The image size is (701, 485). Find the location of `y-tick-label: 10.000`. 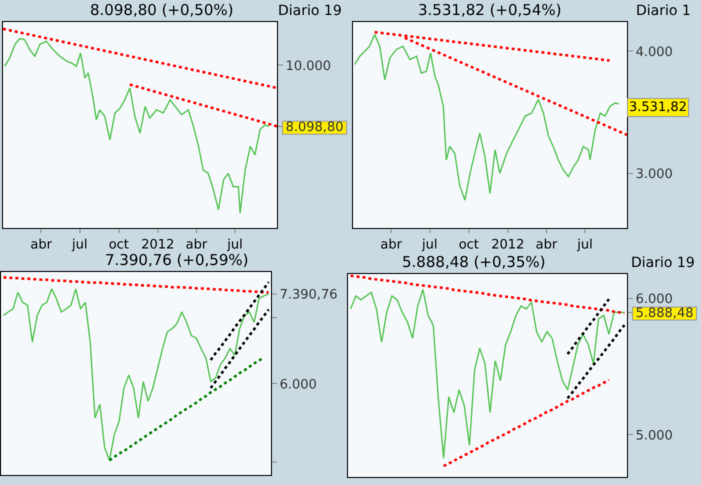

y-tick-label: 10.000 is located at coordinates (309, 66).